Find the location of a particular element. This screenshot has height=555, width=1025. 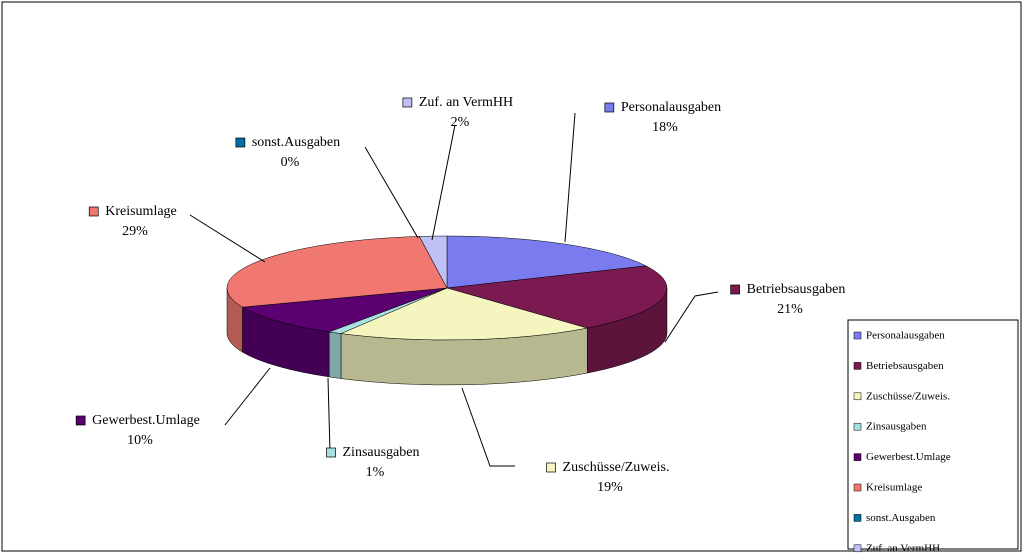

legend-box is located at coordinates (933, 434).